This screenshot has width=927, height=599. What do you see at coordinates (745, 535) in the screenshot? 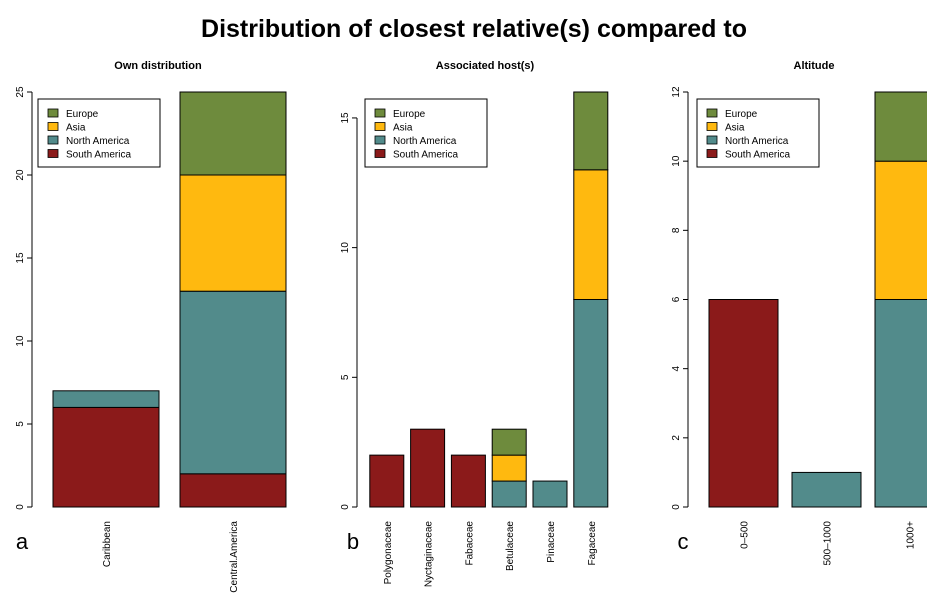
I see `category-label: 0–500` at bounding box center [745, 535].